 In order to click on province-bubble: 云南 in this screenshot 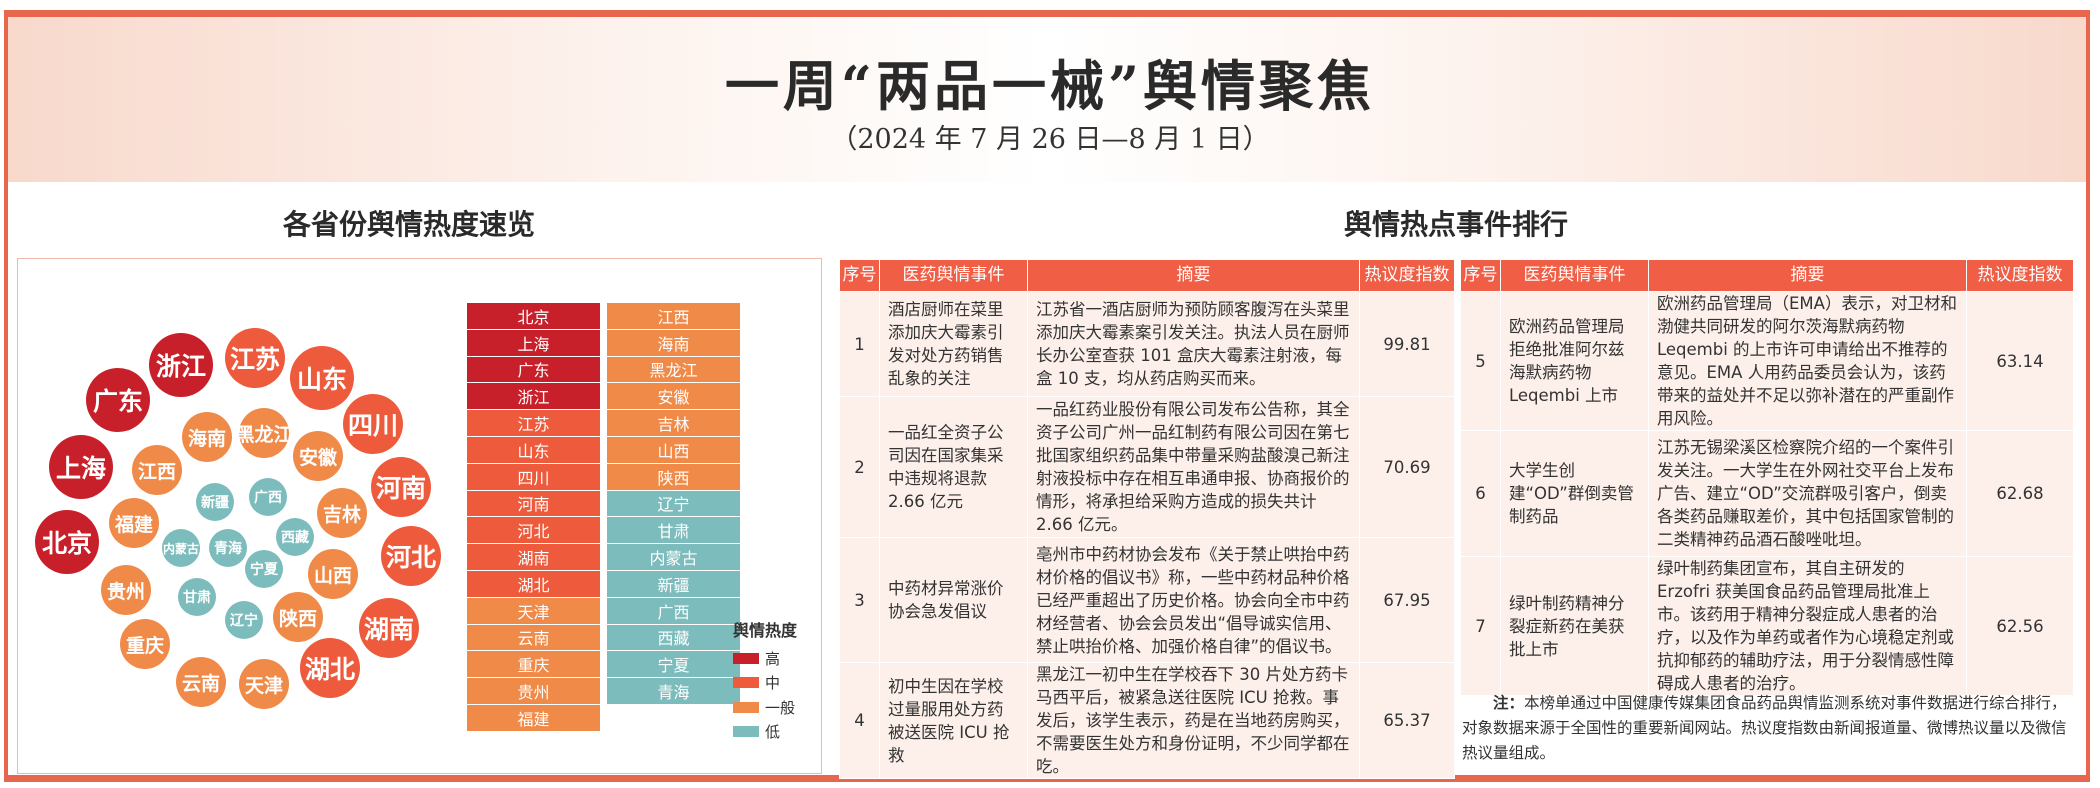, I will do `click(201, 682)`.